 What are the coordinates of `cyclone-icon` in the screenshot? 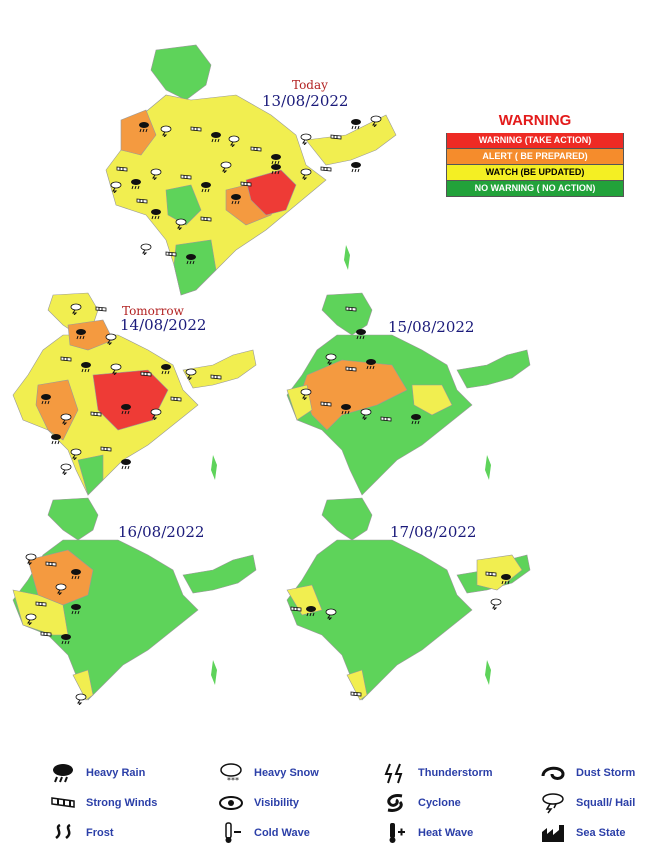 It's located at (395, 803).